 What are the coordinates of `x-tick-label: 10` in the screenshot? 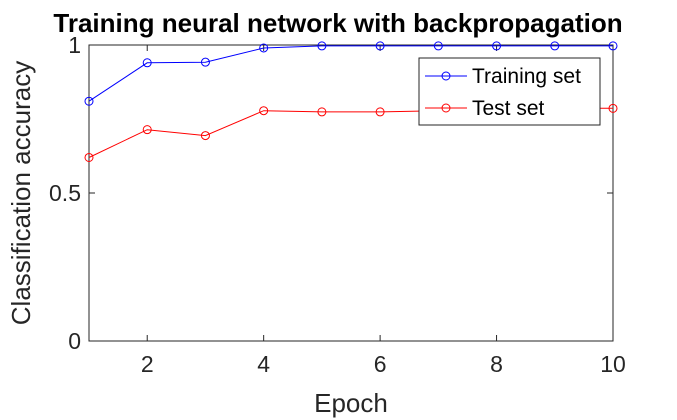 It's located at (613, 364).